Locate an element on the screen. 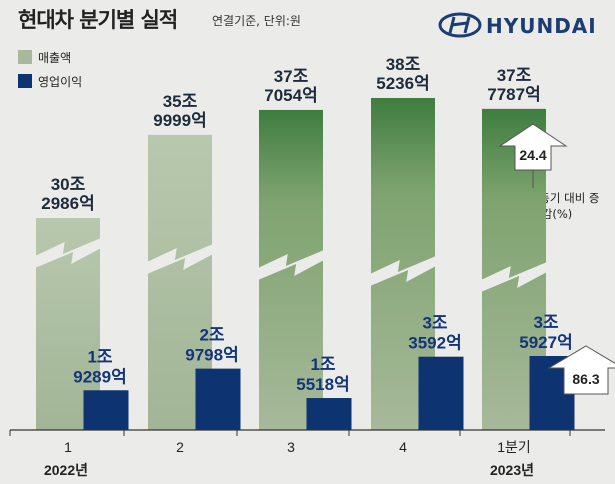 The image size is (615, 484). operating-profit-value-label-bottom: 5927억 is located at coordinates (545, 342).